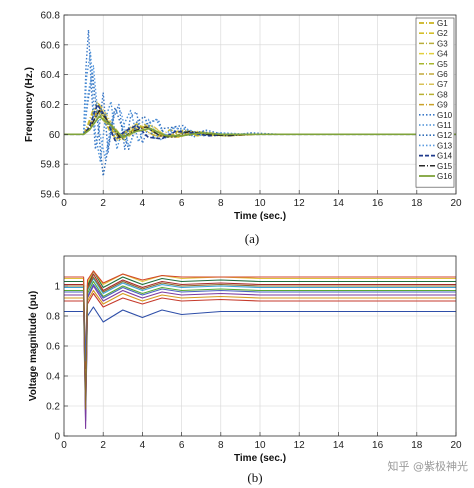 Image resolution: width=474 pixels, height=488 pixels. What do you see at coordinates (445, 135) in the screenshot?
I see `legend-label: G12` at bounding box center [445, 135].